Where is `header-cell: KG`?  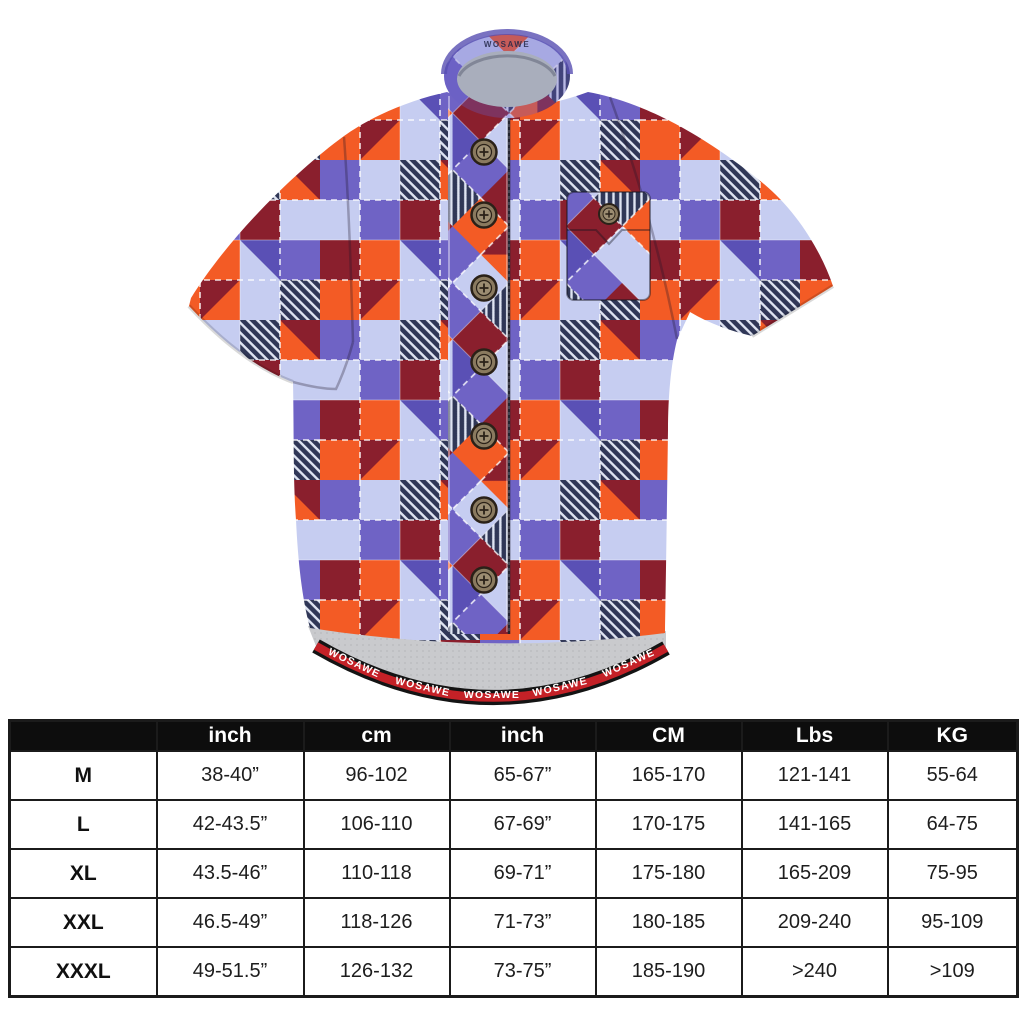 header-cell: KG is located at coordinates (952, 735).